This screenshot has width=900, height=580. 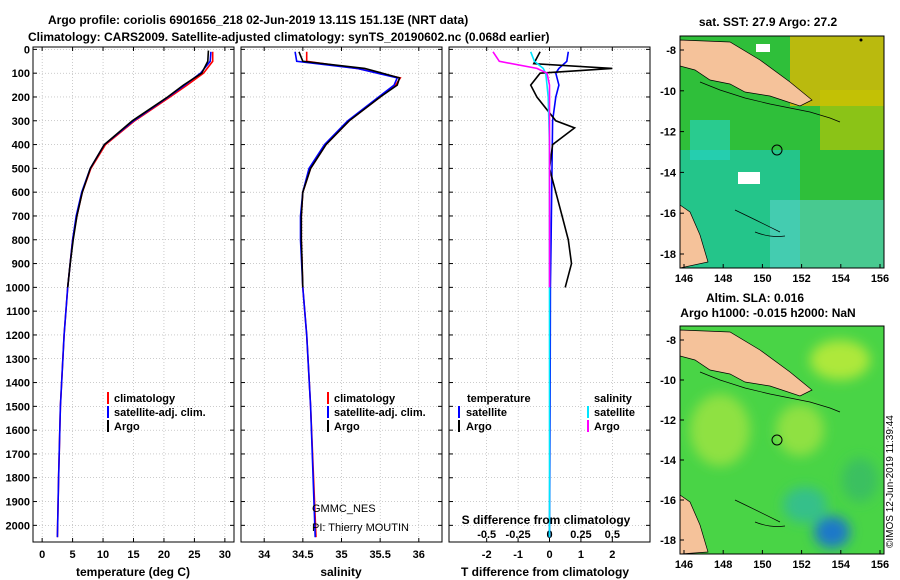 What do you see at coordinates (341, 572) in the screenshot?
I see `salinity-x-label: salinity` at bounding box center [341, 572].